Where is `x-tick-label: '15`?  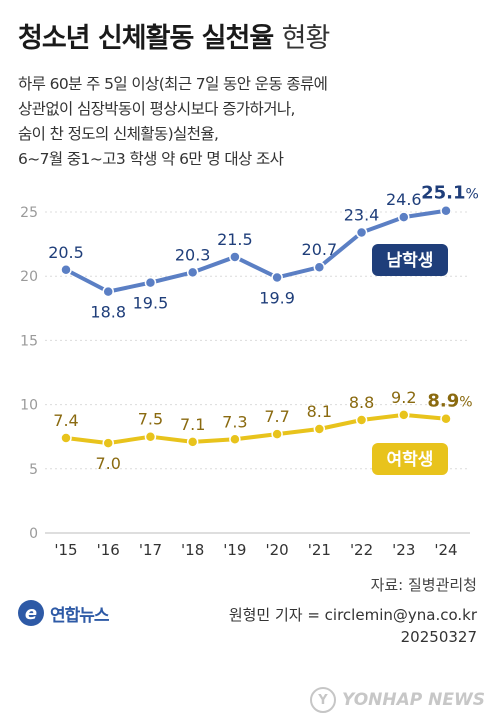
x-tick-label: '15 is located at coordinates (65, 550).